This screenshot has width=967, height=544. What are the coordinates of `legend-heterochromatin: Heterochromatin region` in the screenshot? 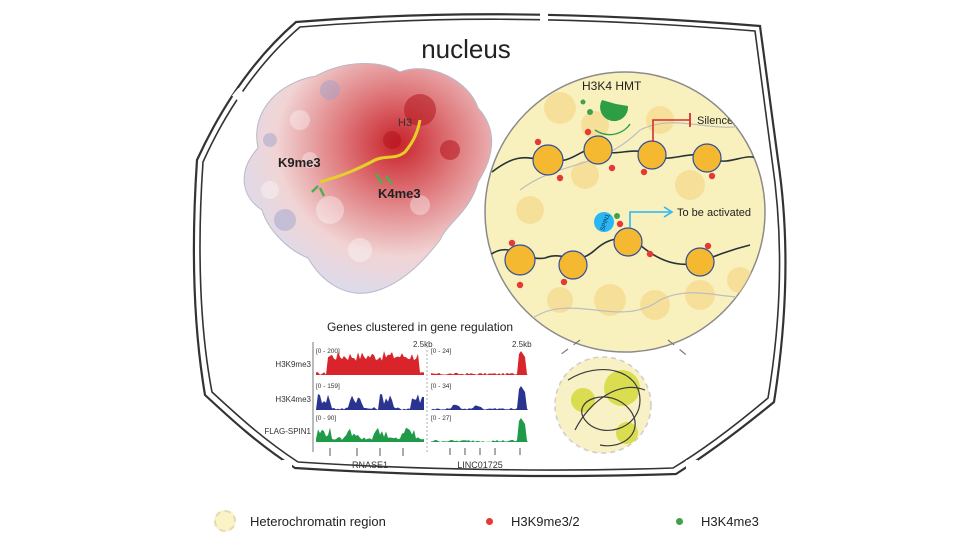 It's located at (300, 521).